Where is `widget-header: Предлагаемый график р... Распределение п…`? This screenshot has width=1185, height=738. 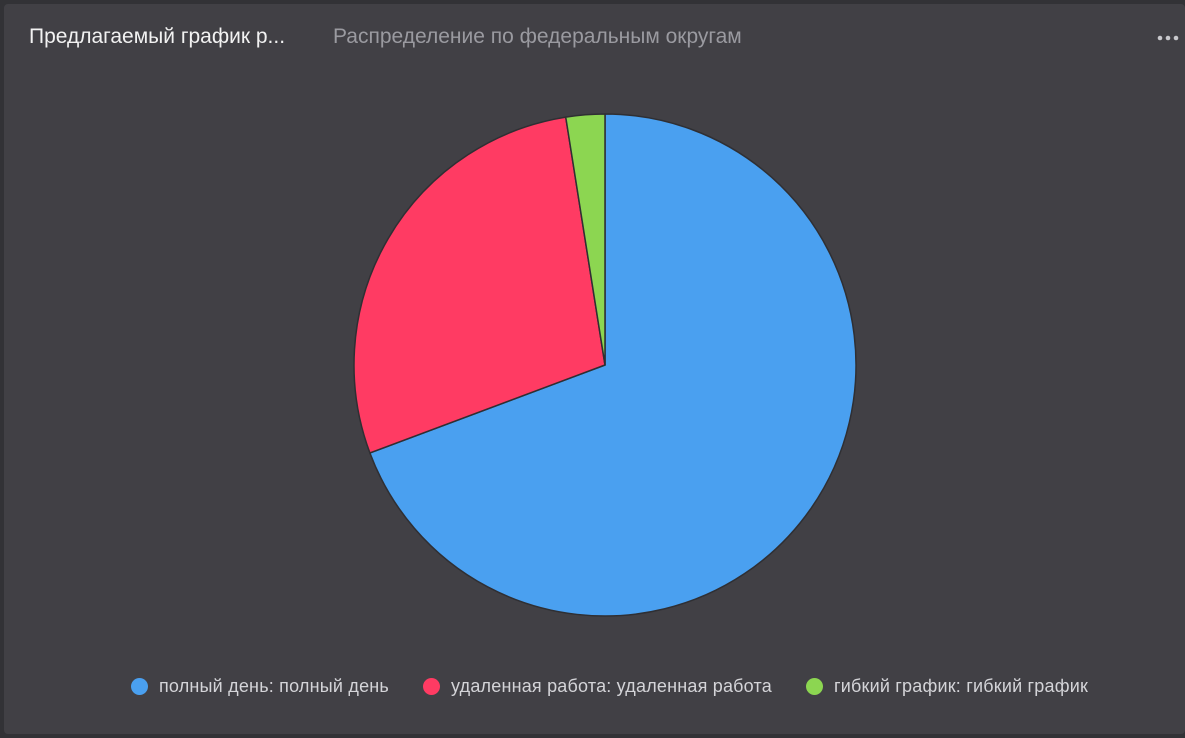 widget-header: Предлагаемый график р... Распределение п… is located at coordinates (594, 36).